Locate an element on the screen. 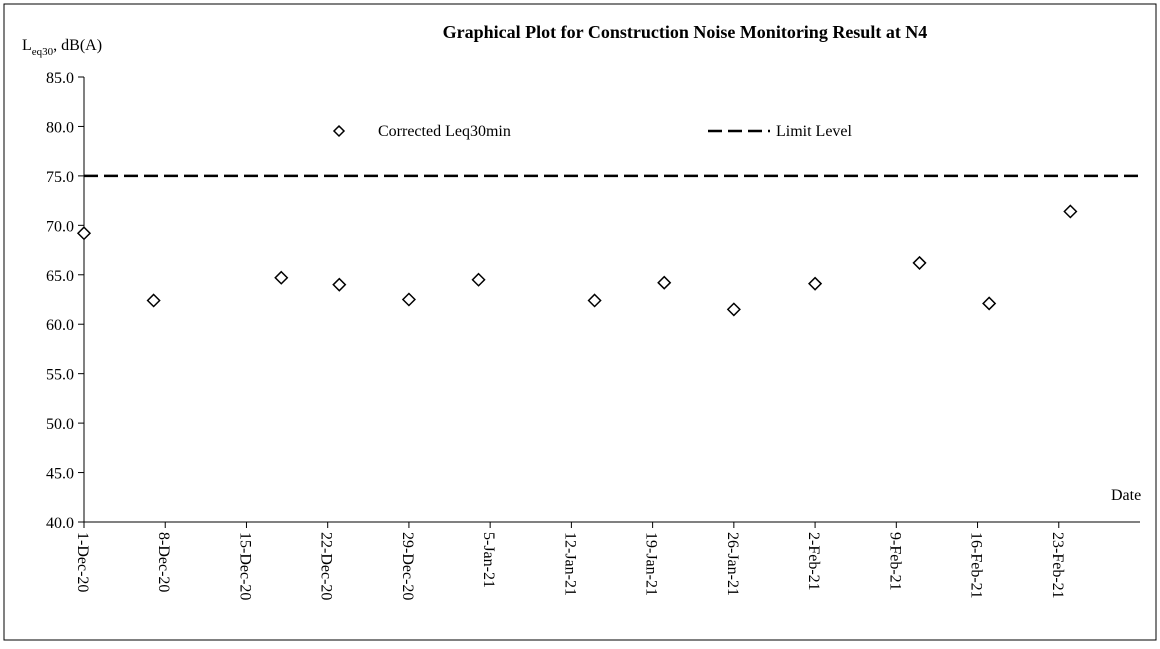 The image size is (1160, 649). y-axis-label: Leq30, dB(A) is located at coordinates (62, 47).